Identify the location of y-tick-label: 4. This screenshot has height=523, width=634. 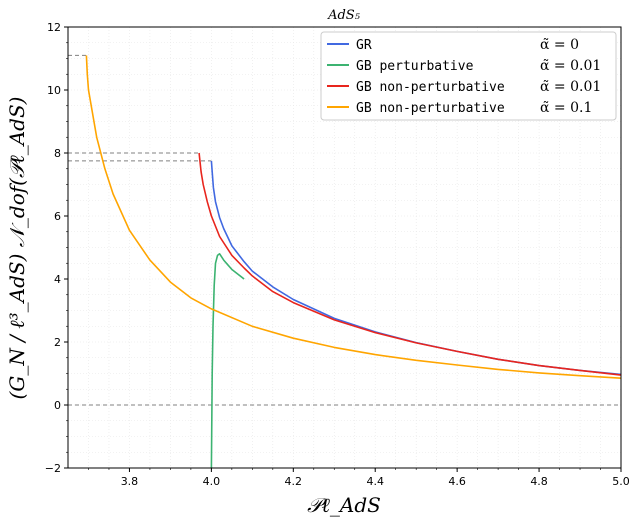
(57, 279).